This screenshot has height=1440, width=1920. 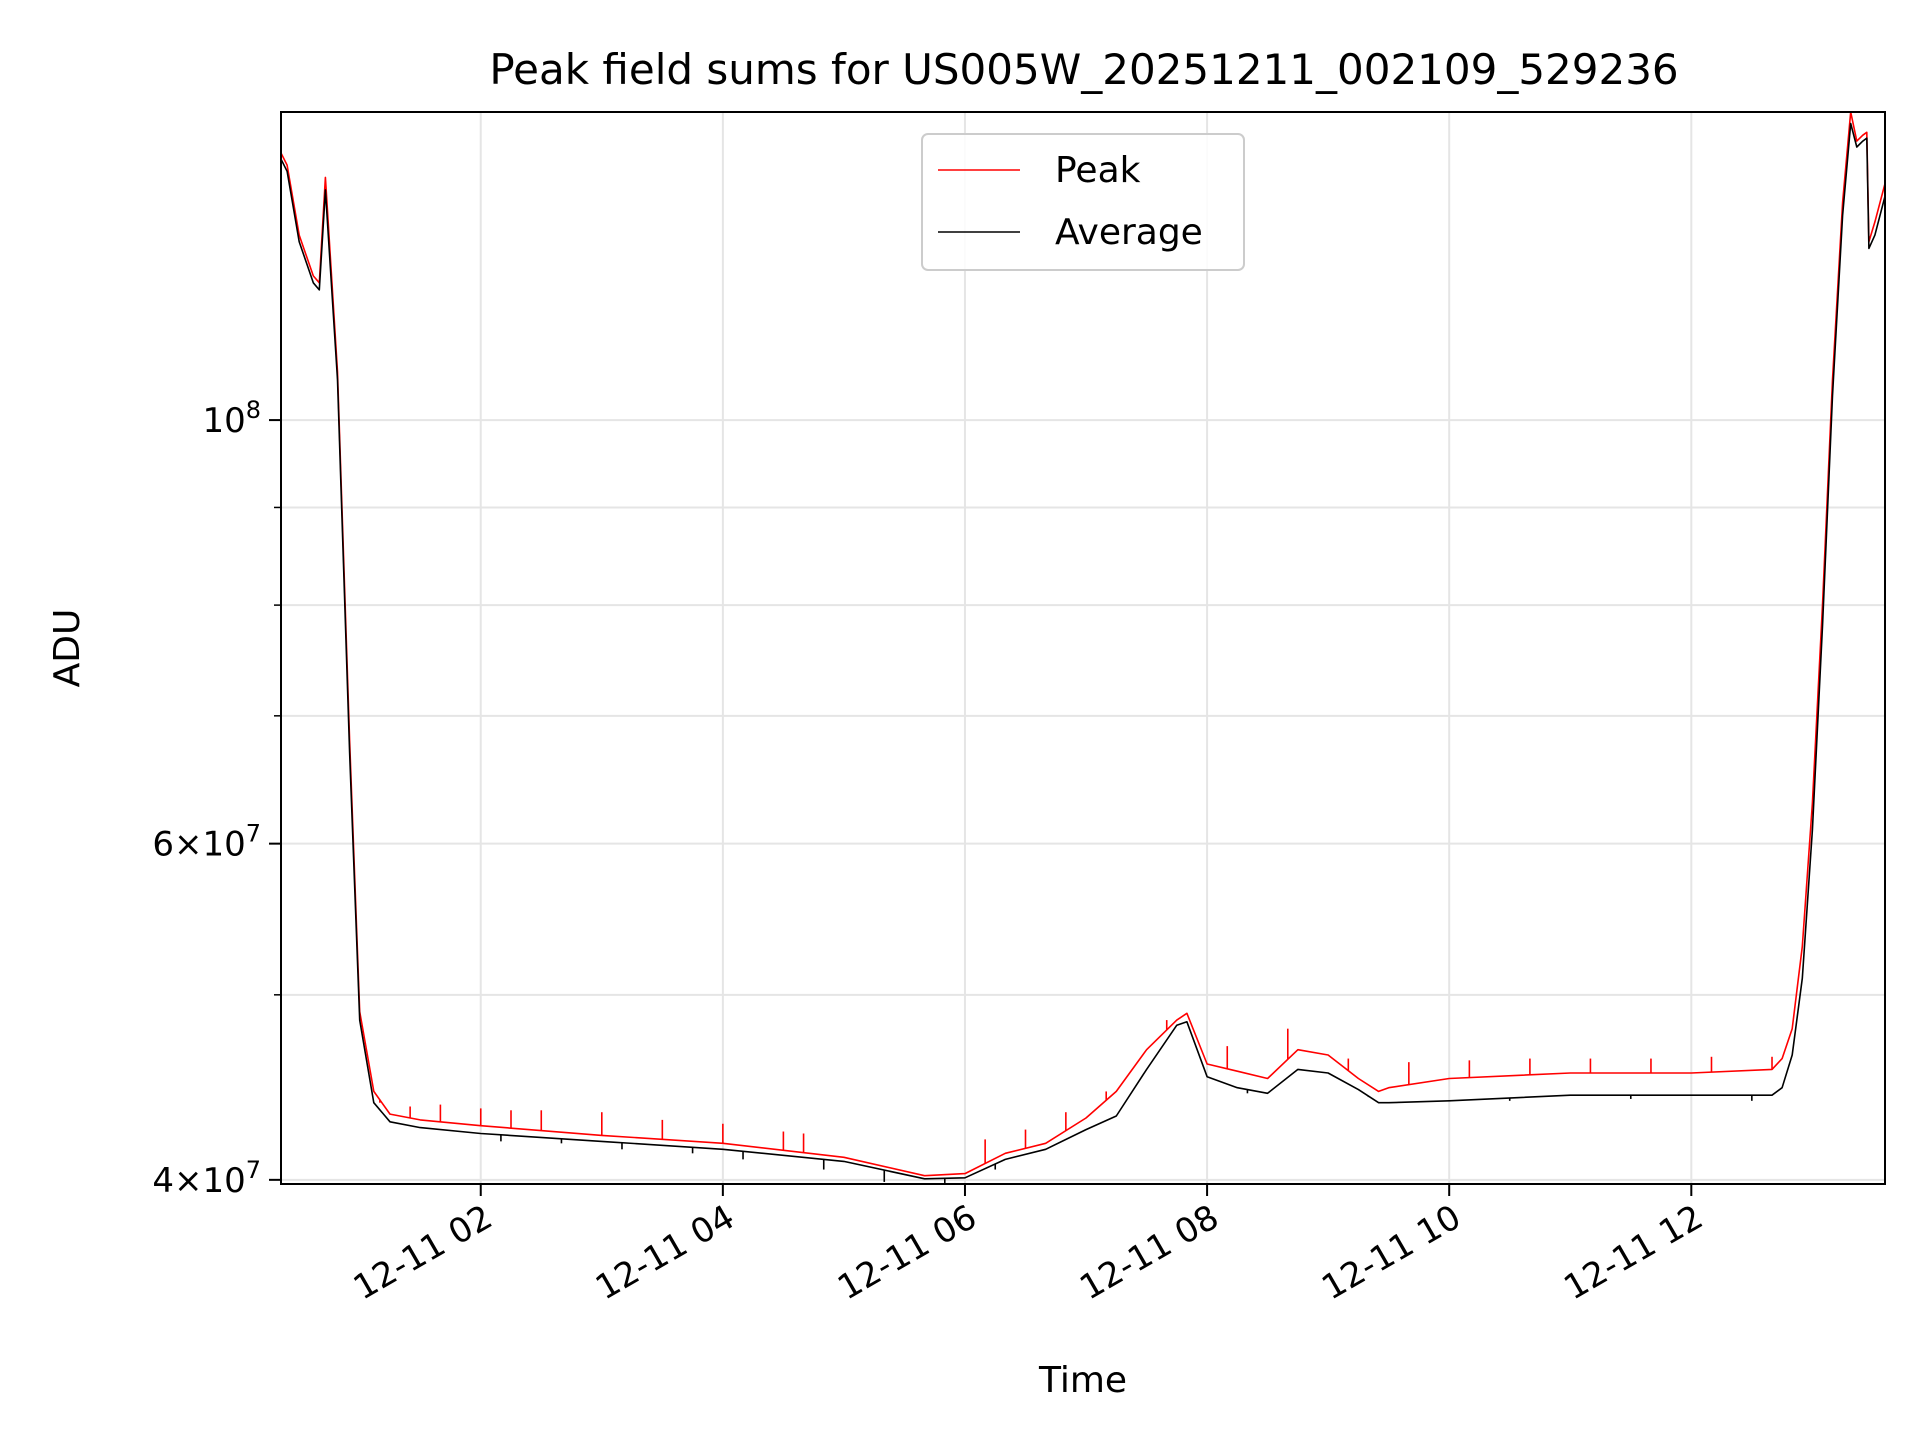 What do you see at coordinates (1082, 1380) in the screenshot?
I see `x-axis-label: Time` at bounding box center [1082, 1380].